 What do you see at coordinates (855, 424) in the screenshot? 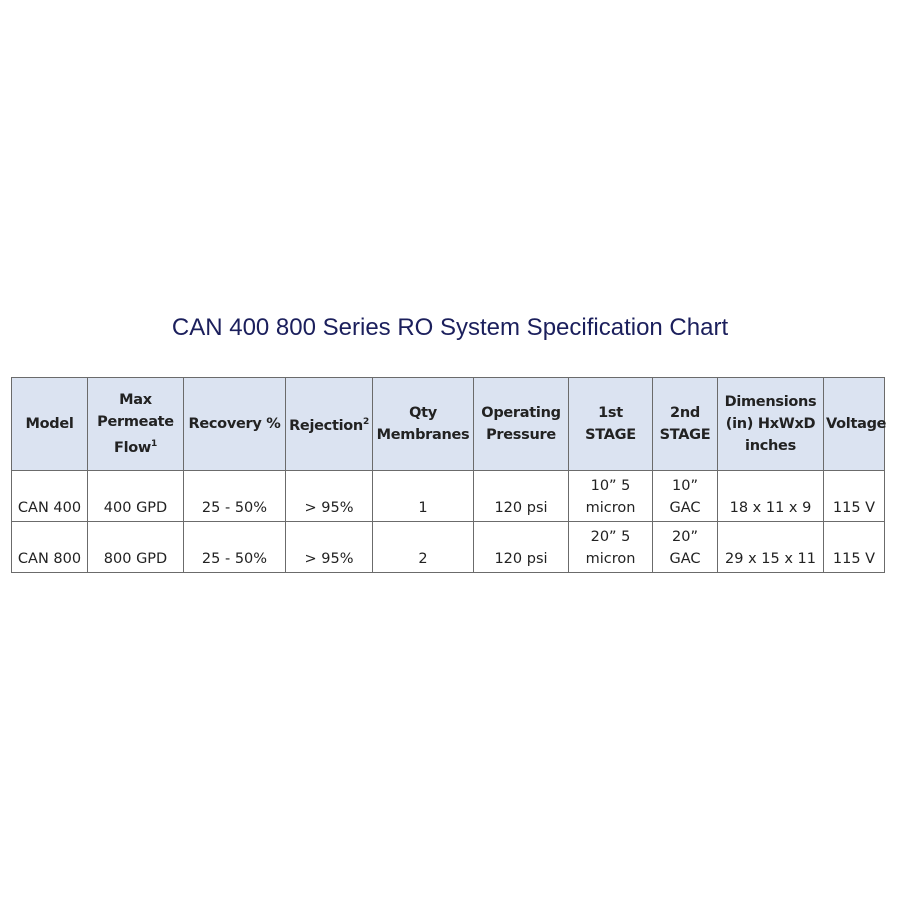
I see `header-voltage: Voltage` at bounding box center [855, 424].